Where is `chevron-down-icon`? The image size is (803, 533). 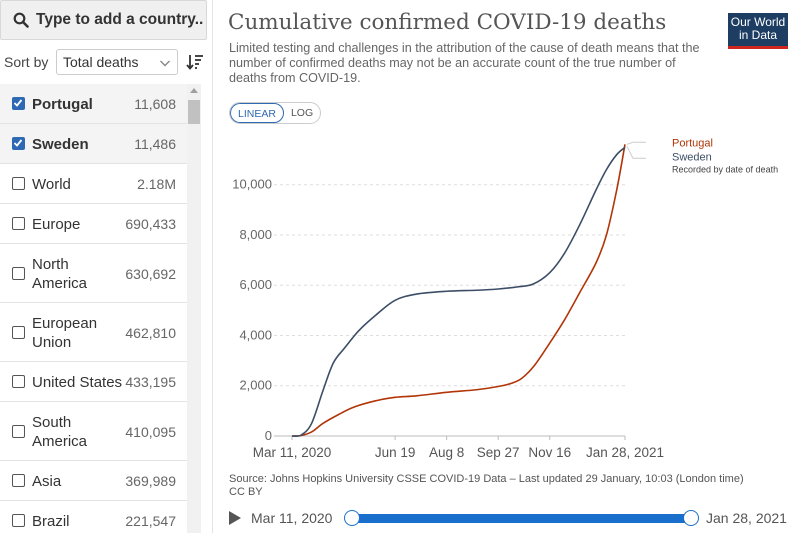
chevron-down-icon is located at coordinates (165, 63).